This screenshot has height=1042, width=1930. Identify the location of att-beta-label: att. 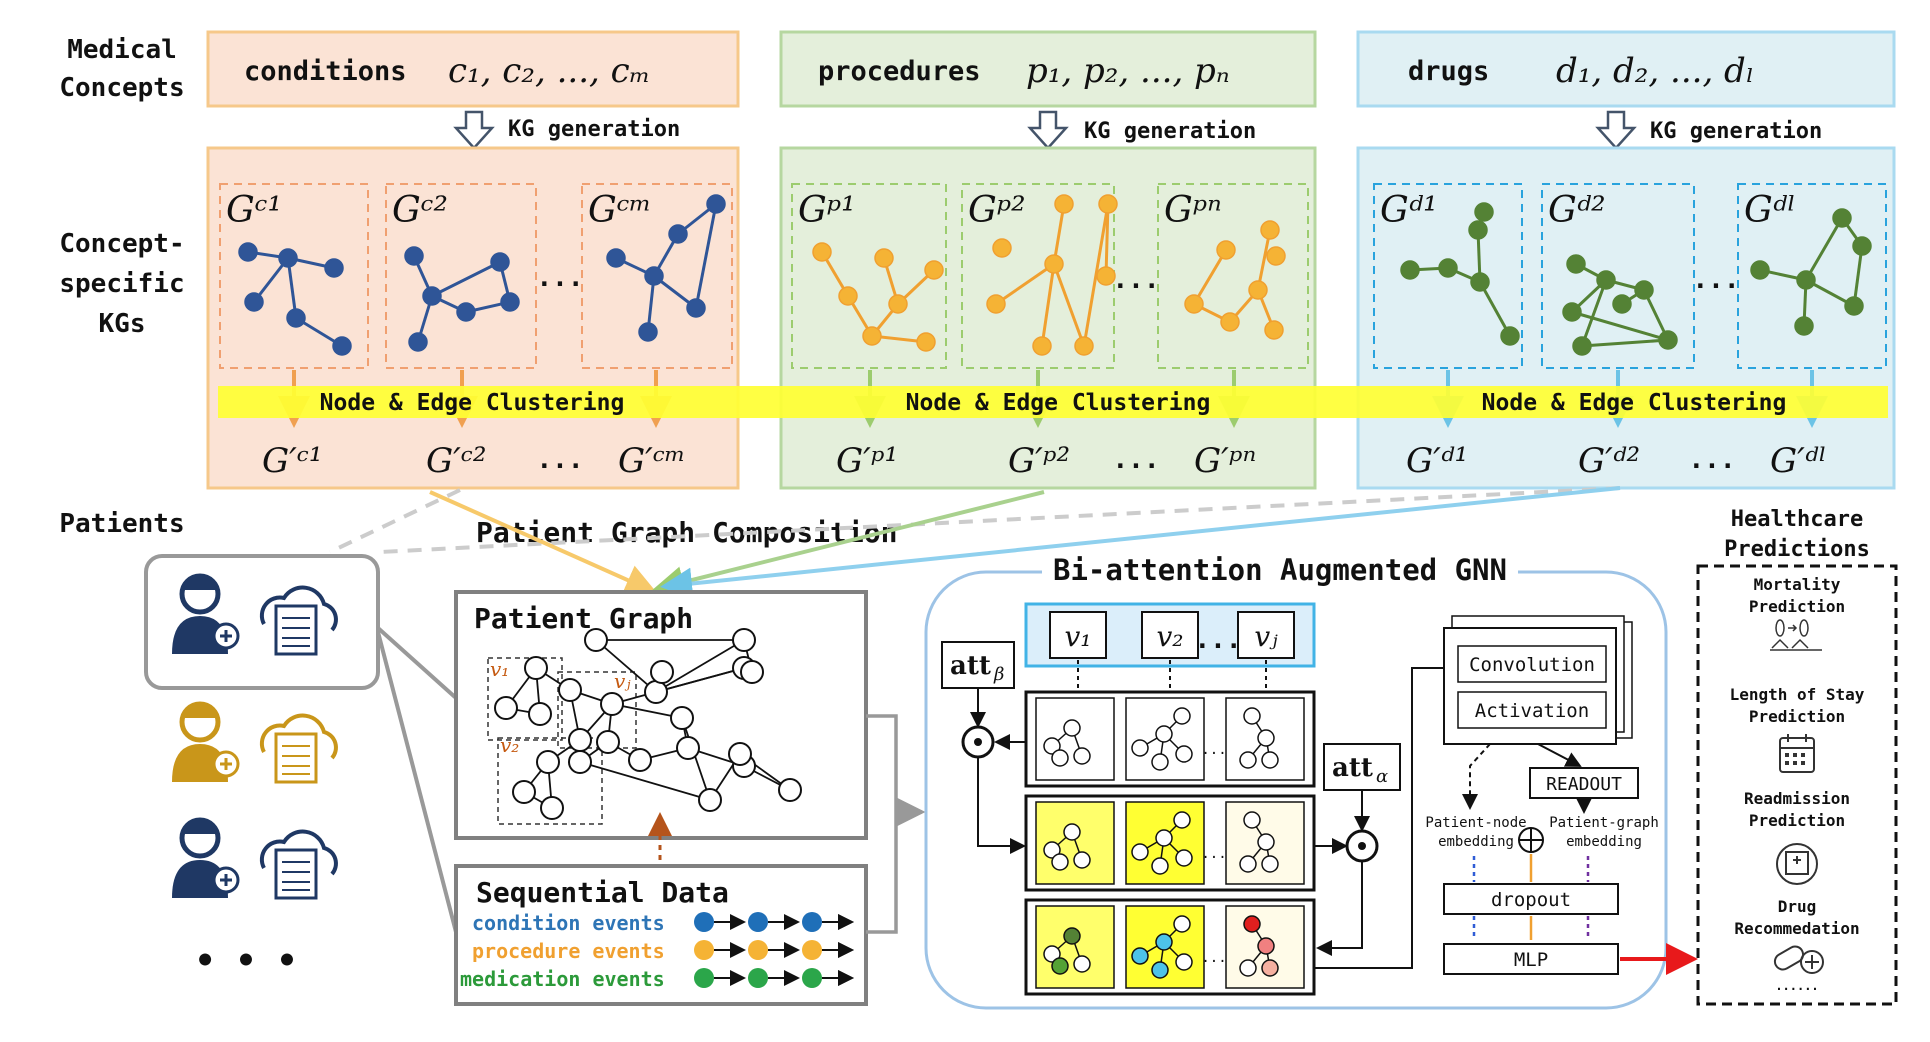
(970, 666).